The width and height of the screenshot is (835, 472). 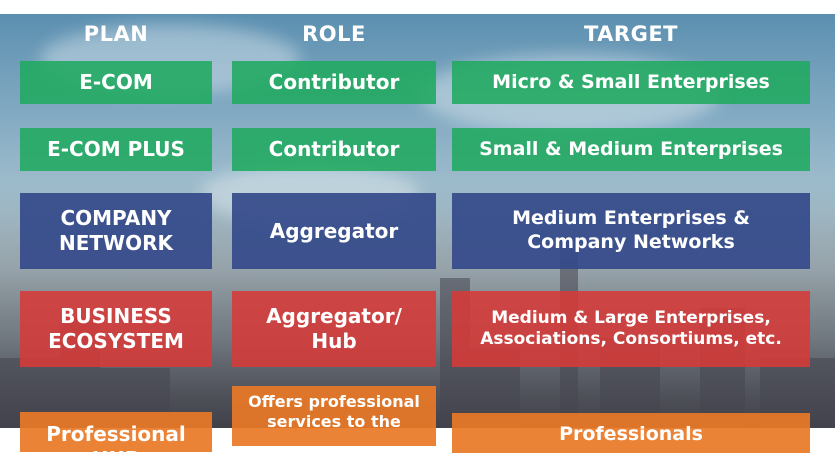 I want to click on header-plan: PLAN, so click(x=116, y=34).